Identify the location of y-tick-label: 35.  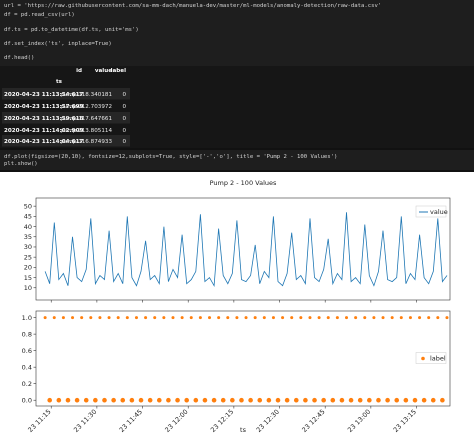
(28, 237).